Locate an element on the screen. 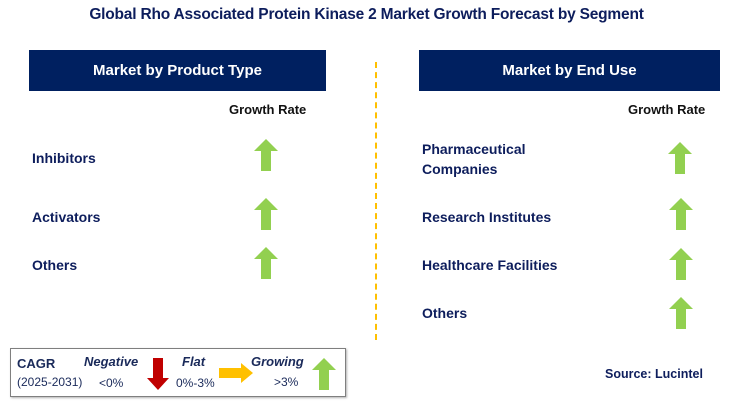  end-use-item-label: Pharmaceutical Companies is located at coordinates (474, 159).